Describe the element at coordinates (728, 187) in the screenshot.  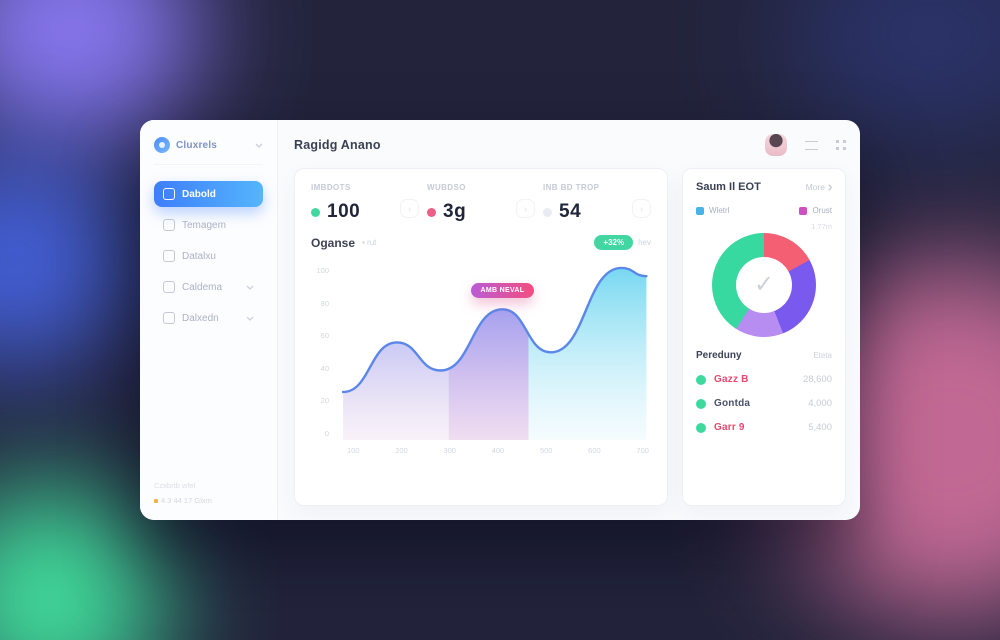
I see `summary-title: Saum Il EOT` at that location.